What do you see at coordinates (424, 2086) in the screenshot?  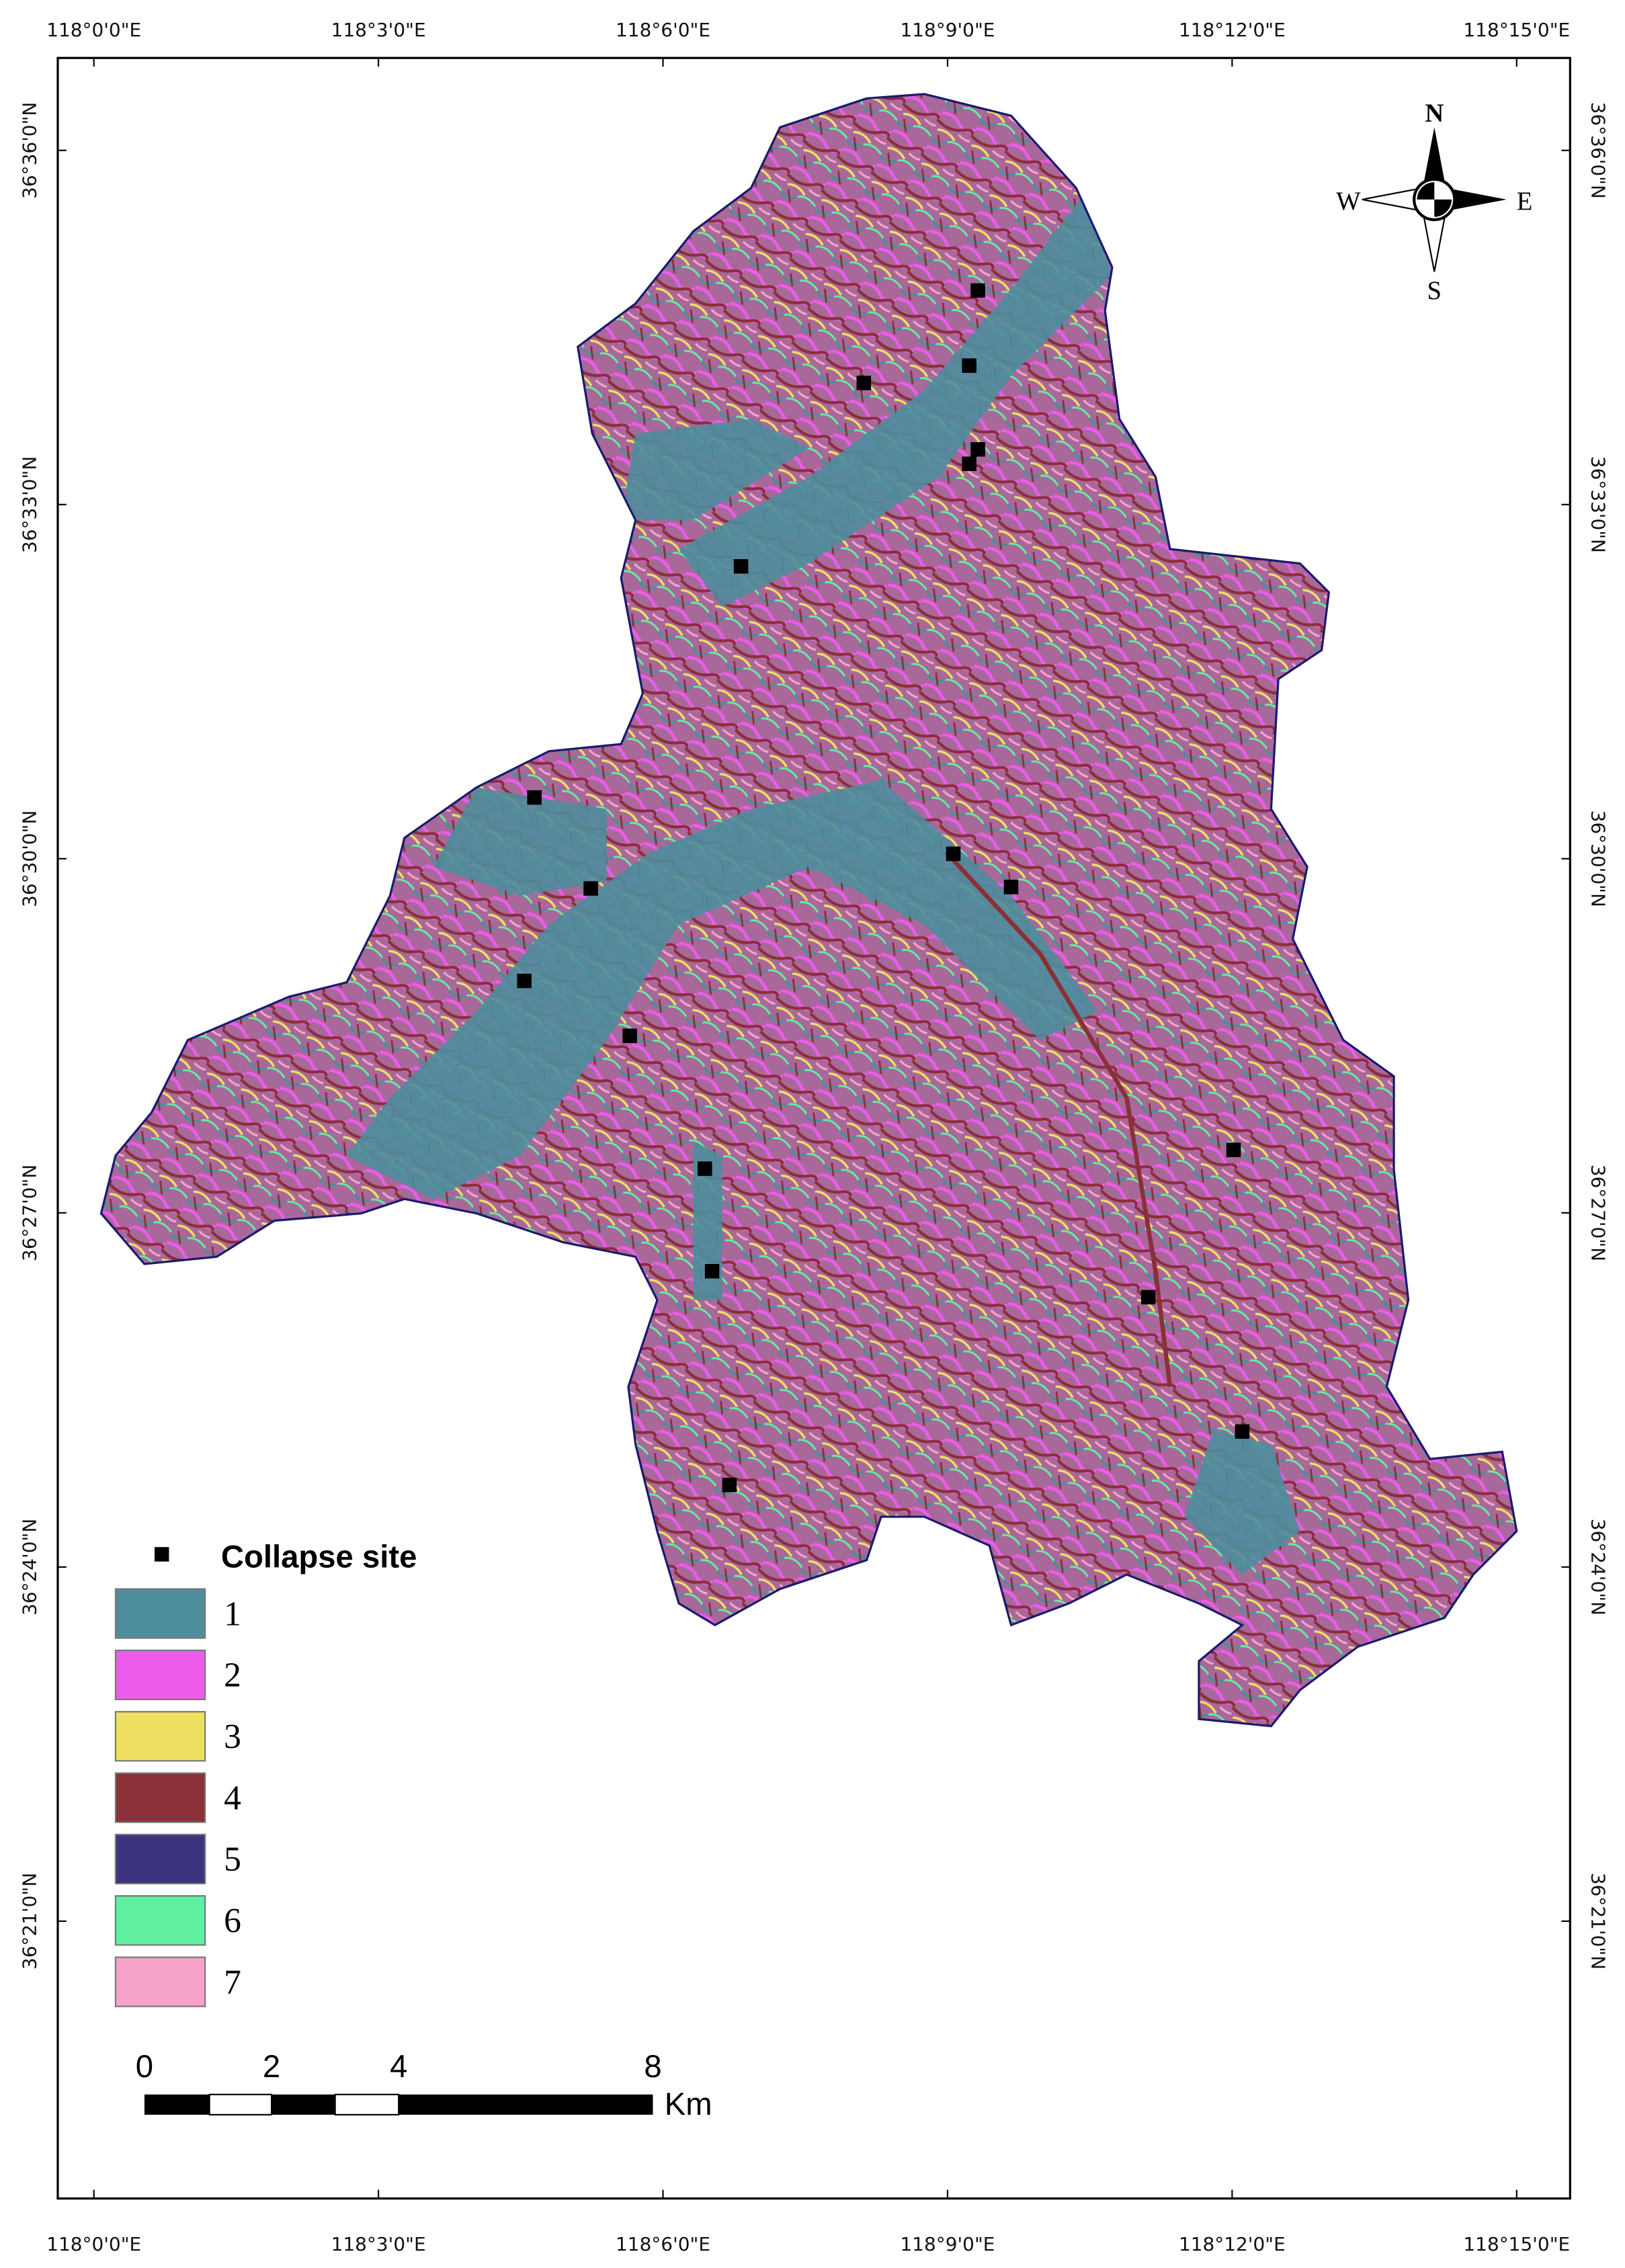 I see `scale-bar: 0 2 4 8 Km` at bounding box center [424, 2086].